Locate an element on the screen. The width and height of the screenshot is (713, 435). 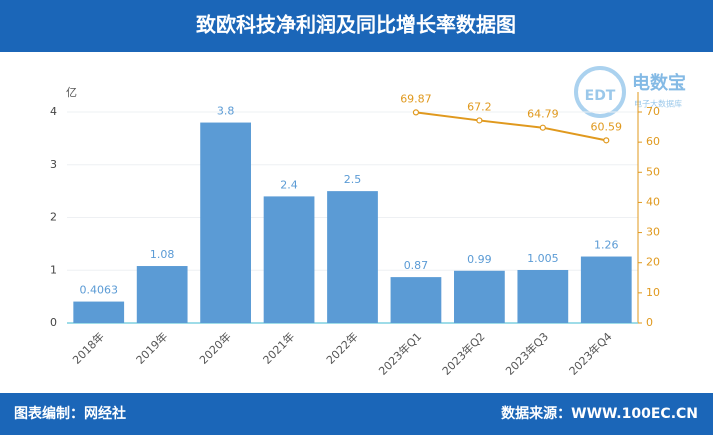
x-tick-label: 2023年Q1 is located at coordinates (400, 353).